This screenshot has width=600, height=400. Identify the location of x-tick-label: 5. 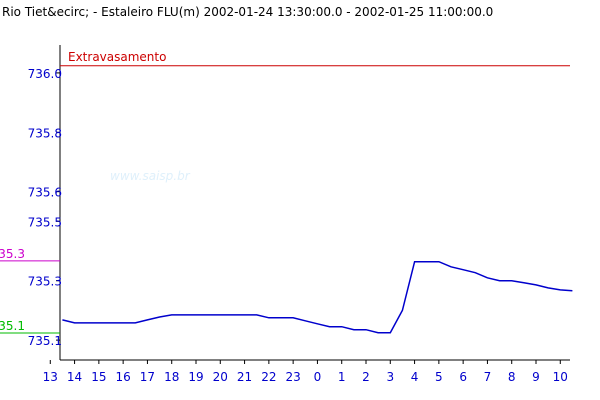
(439, 377).